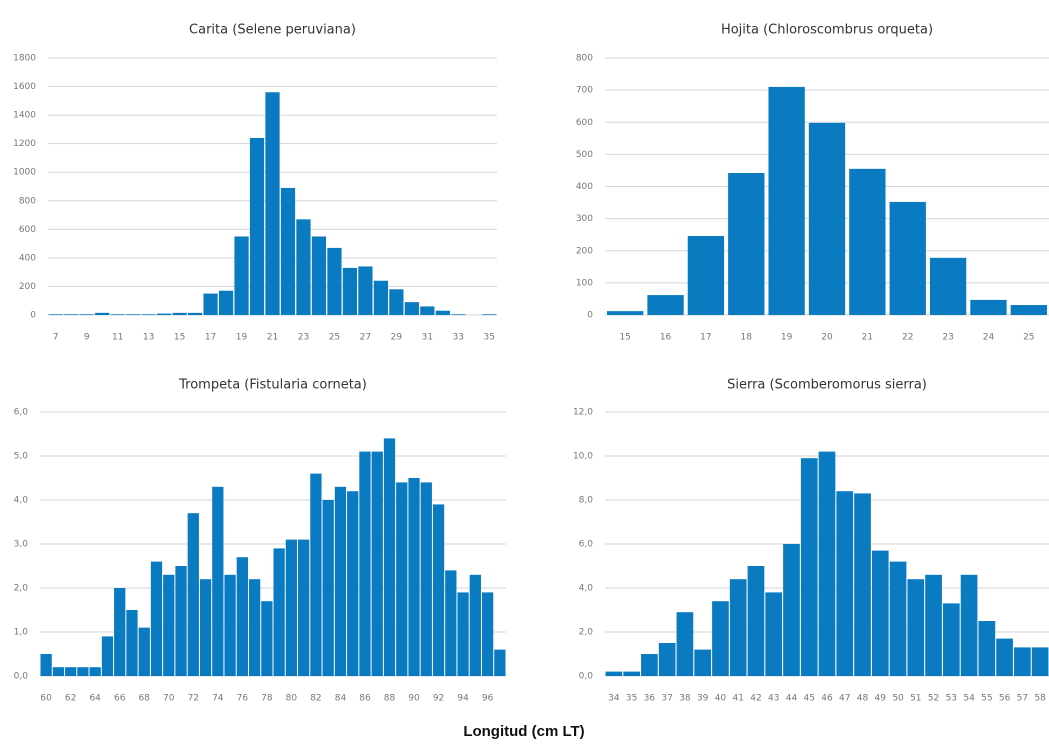 The height and width of the screenshot is (745, 1049). What do you see at coordinates (87, 338) in the screenshot?
I see `x-tick-label: 9` at bounding box center [87, 338].